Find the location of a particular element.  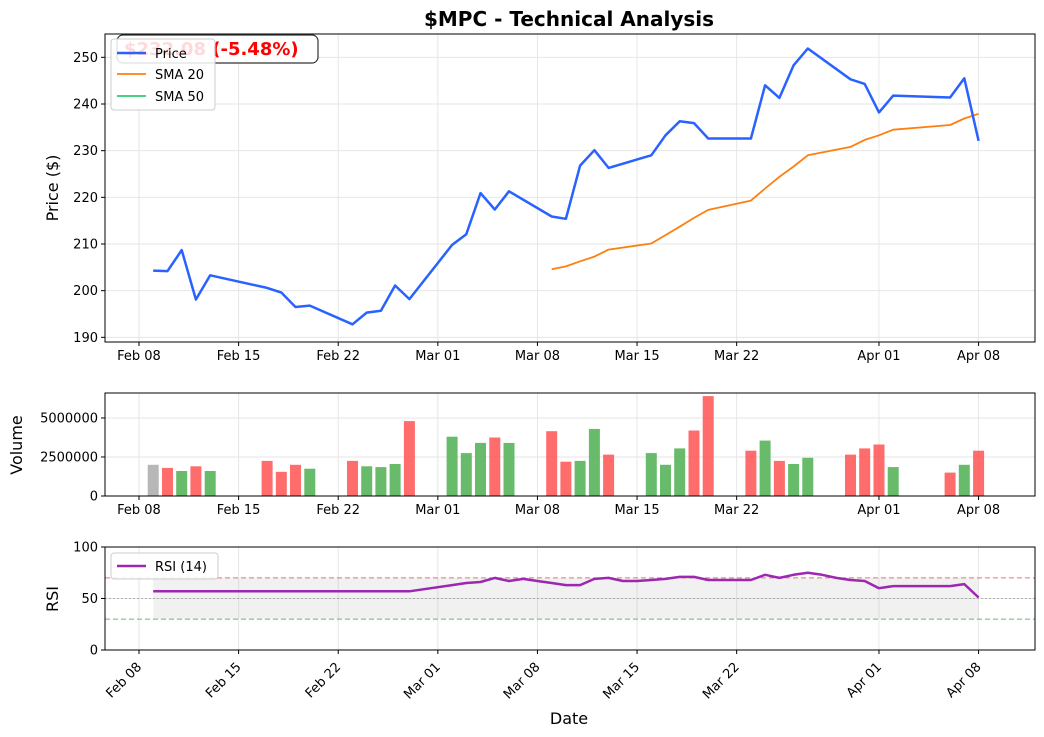

rsi-lines is located at coordinates (570, 595).